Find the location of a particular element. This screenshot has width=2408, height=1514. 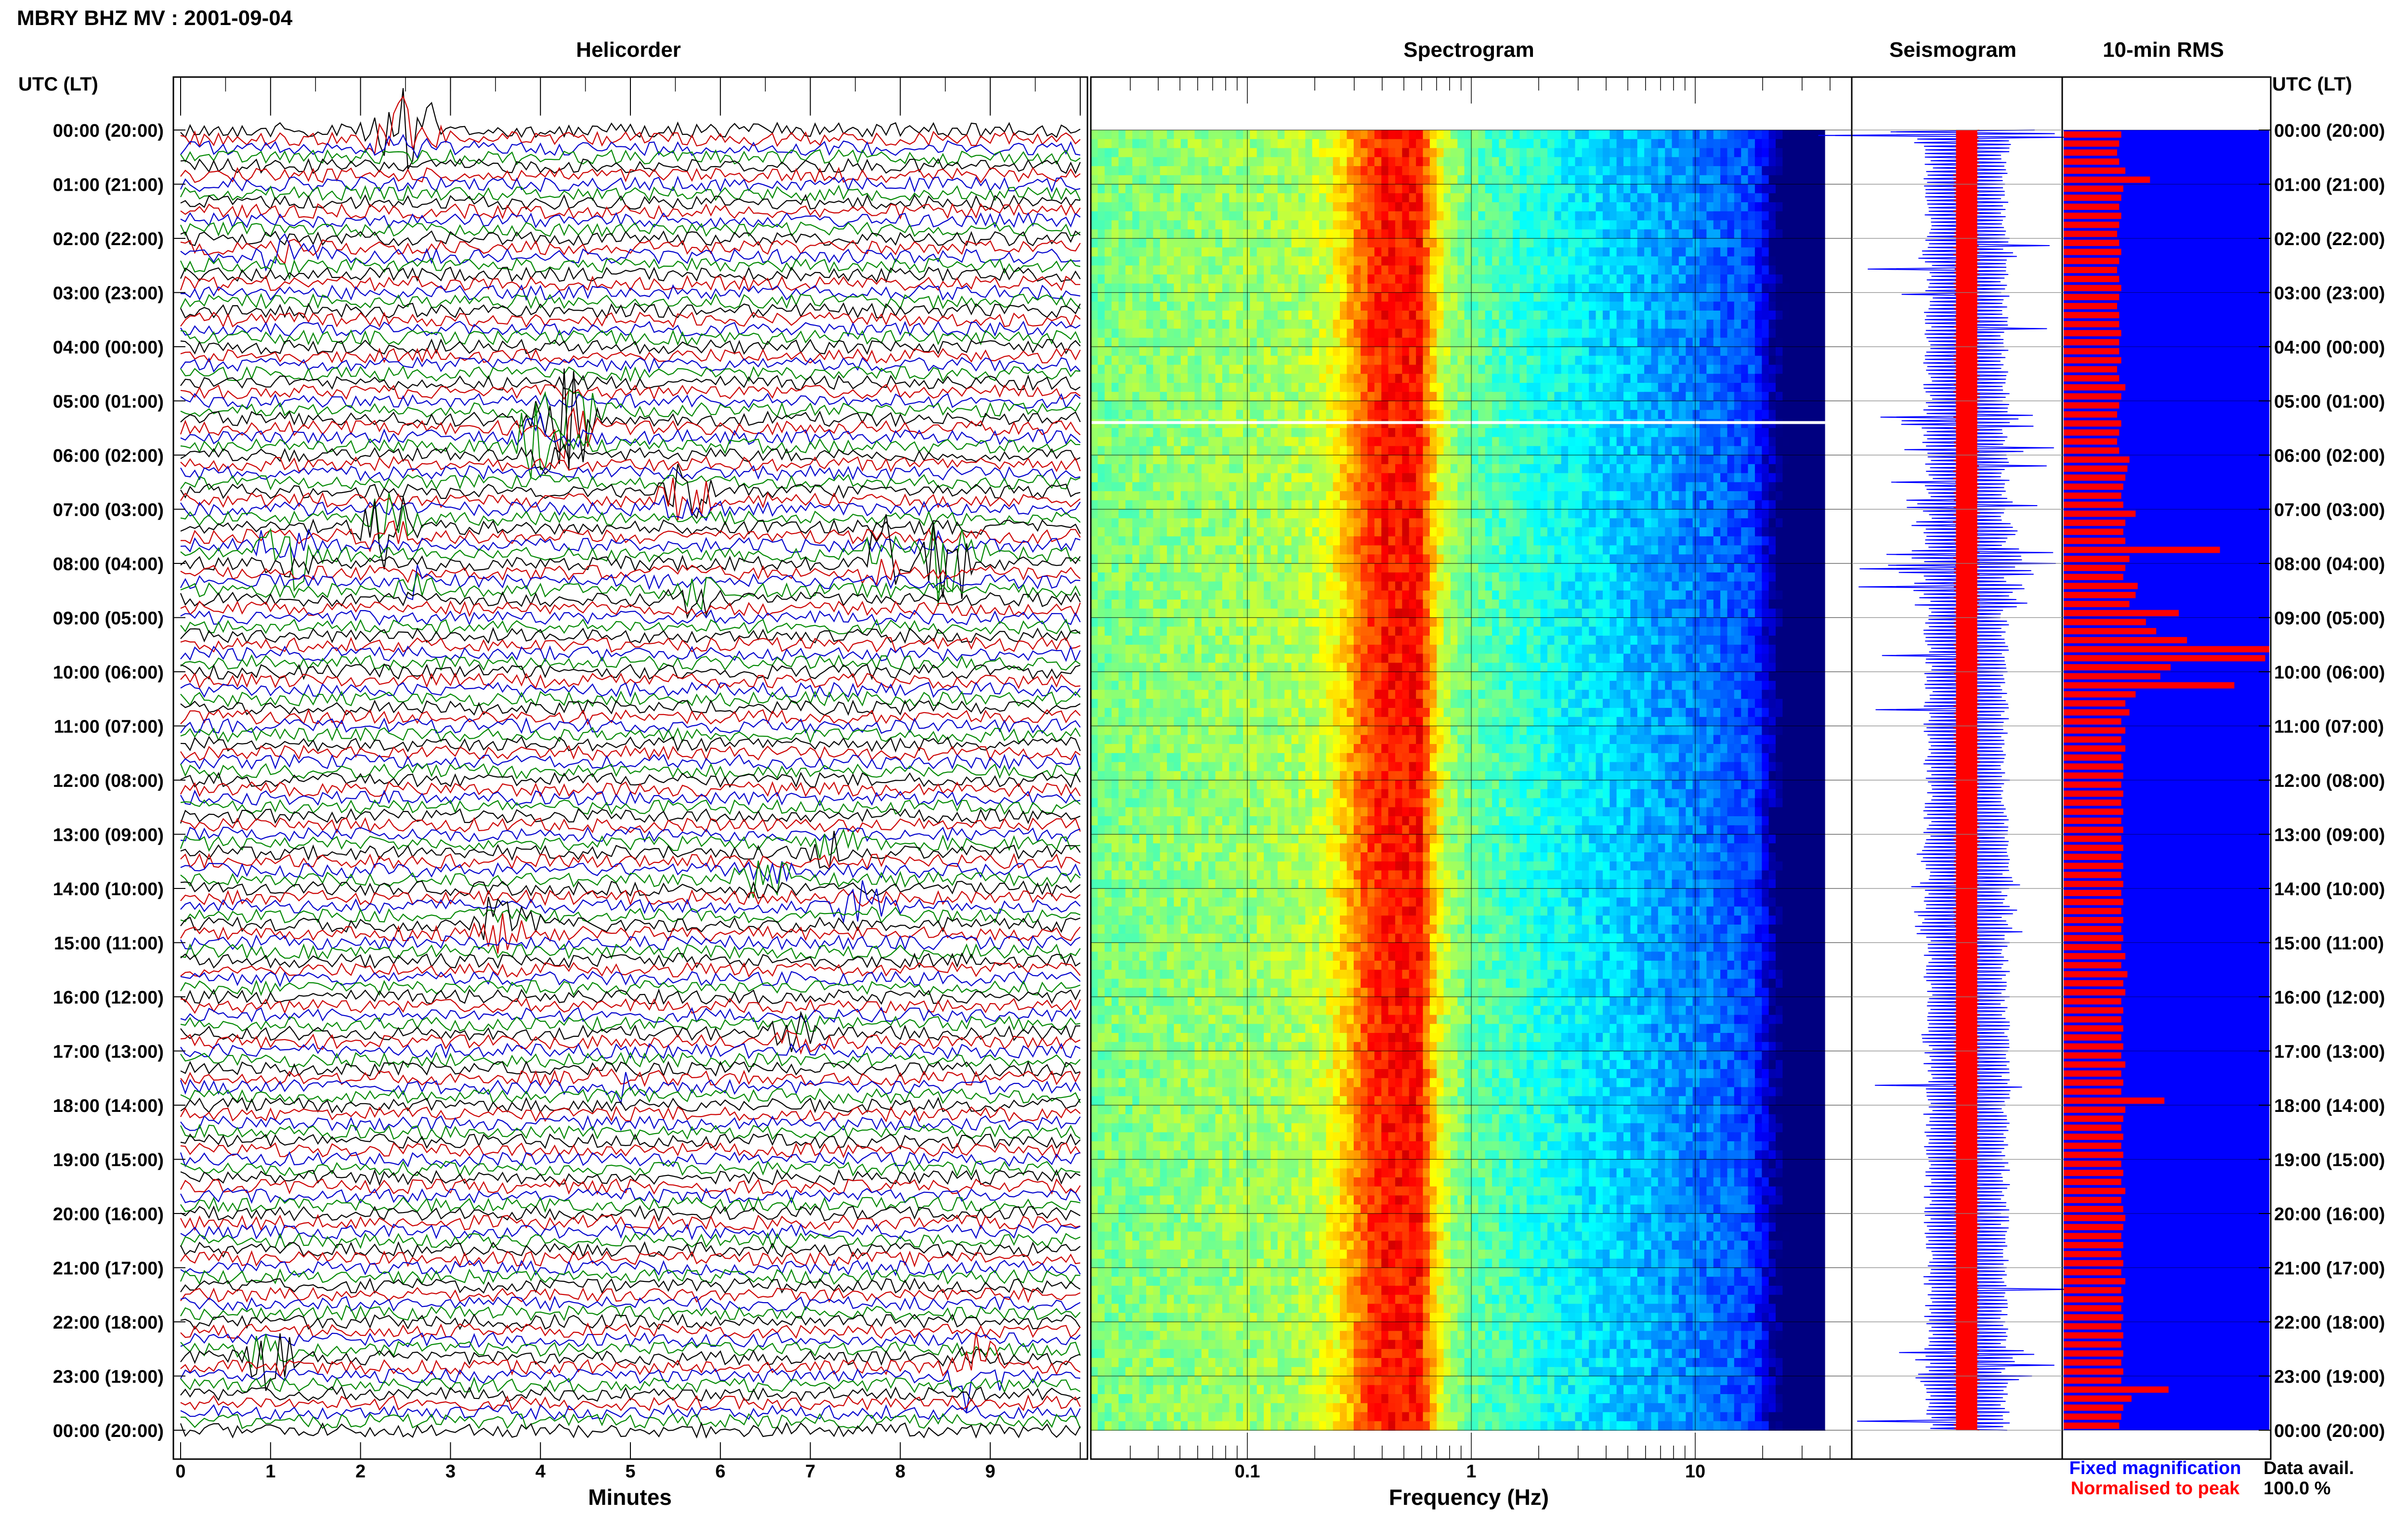

time-label-right: 12:00 (08:00) is located at coordinates (2329, 781).